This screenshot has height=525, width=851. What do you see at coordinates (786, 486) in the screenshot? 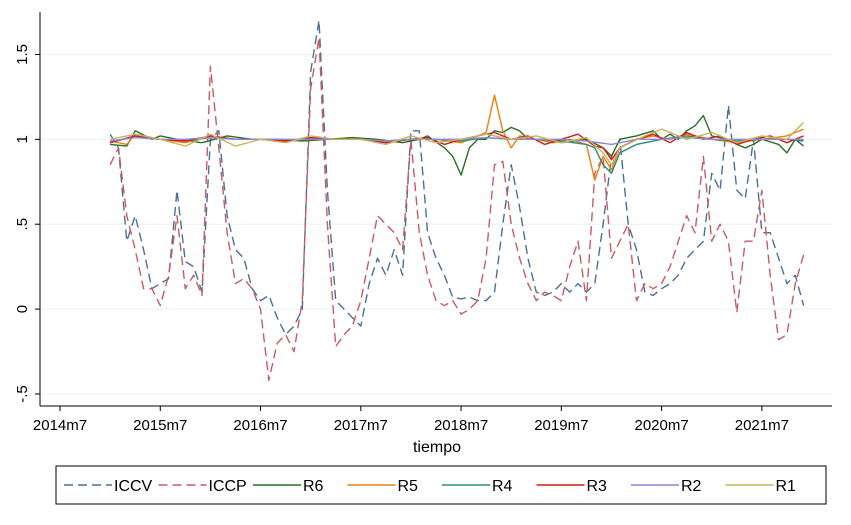
I see `legend-label-r1: R1` at bounding box center [786, 486].